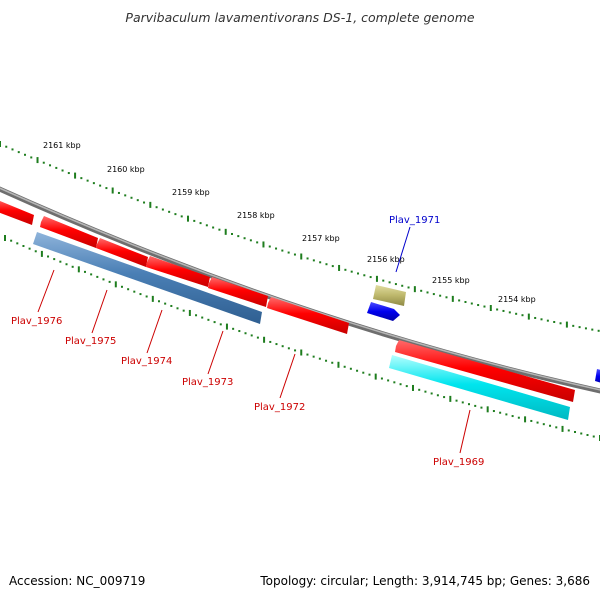 This screenshot has width=600, height=600. What do you see at coordinates (62, 145) in the screenshot?
I see `tick-label: 2161 kbp` at bounding box center [62, 145].